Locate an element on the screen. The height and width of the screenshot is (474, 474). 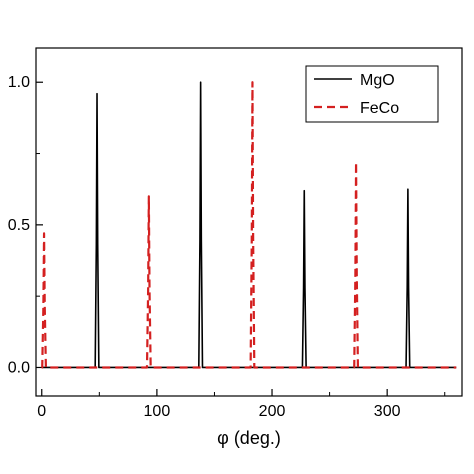
y-tick-label: 0.5 is located at coordinates (19, 225).